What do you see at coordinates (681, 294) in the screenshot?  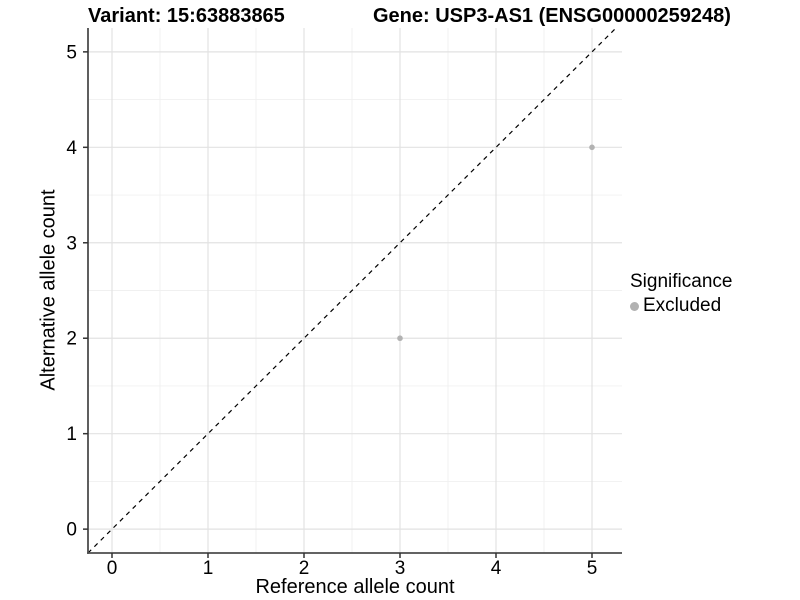 I see `legend: Significance Excluded` at bounding box center [681, 294].